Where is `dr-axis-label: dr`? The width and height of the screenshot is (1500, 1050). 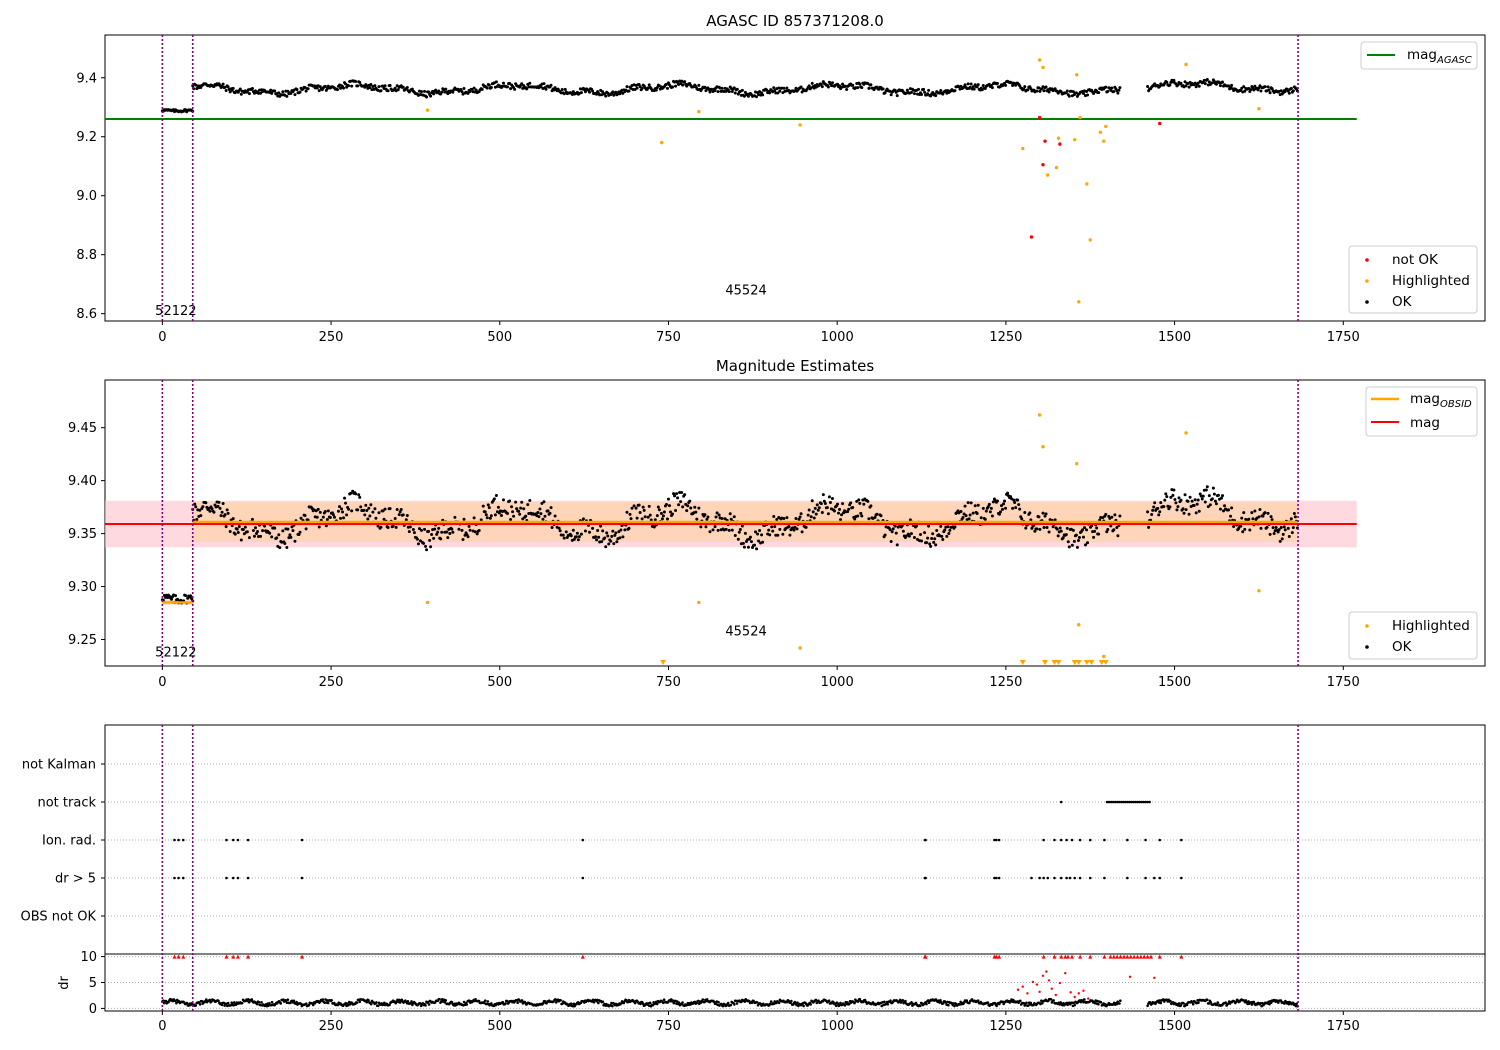
dr-axis-label: dr is located at coordinates (64, 983).